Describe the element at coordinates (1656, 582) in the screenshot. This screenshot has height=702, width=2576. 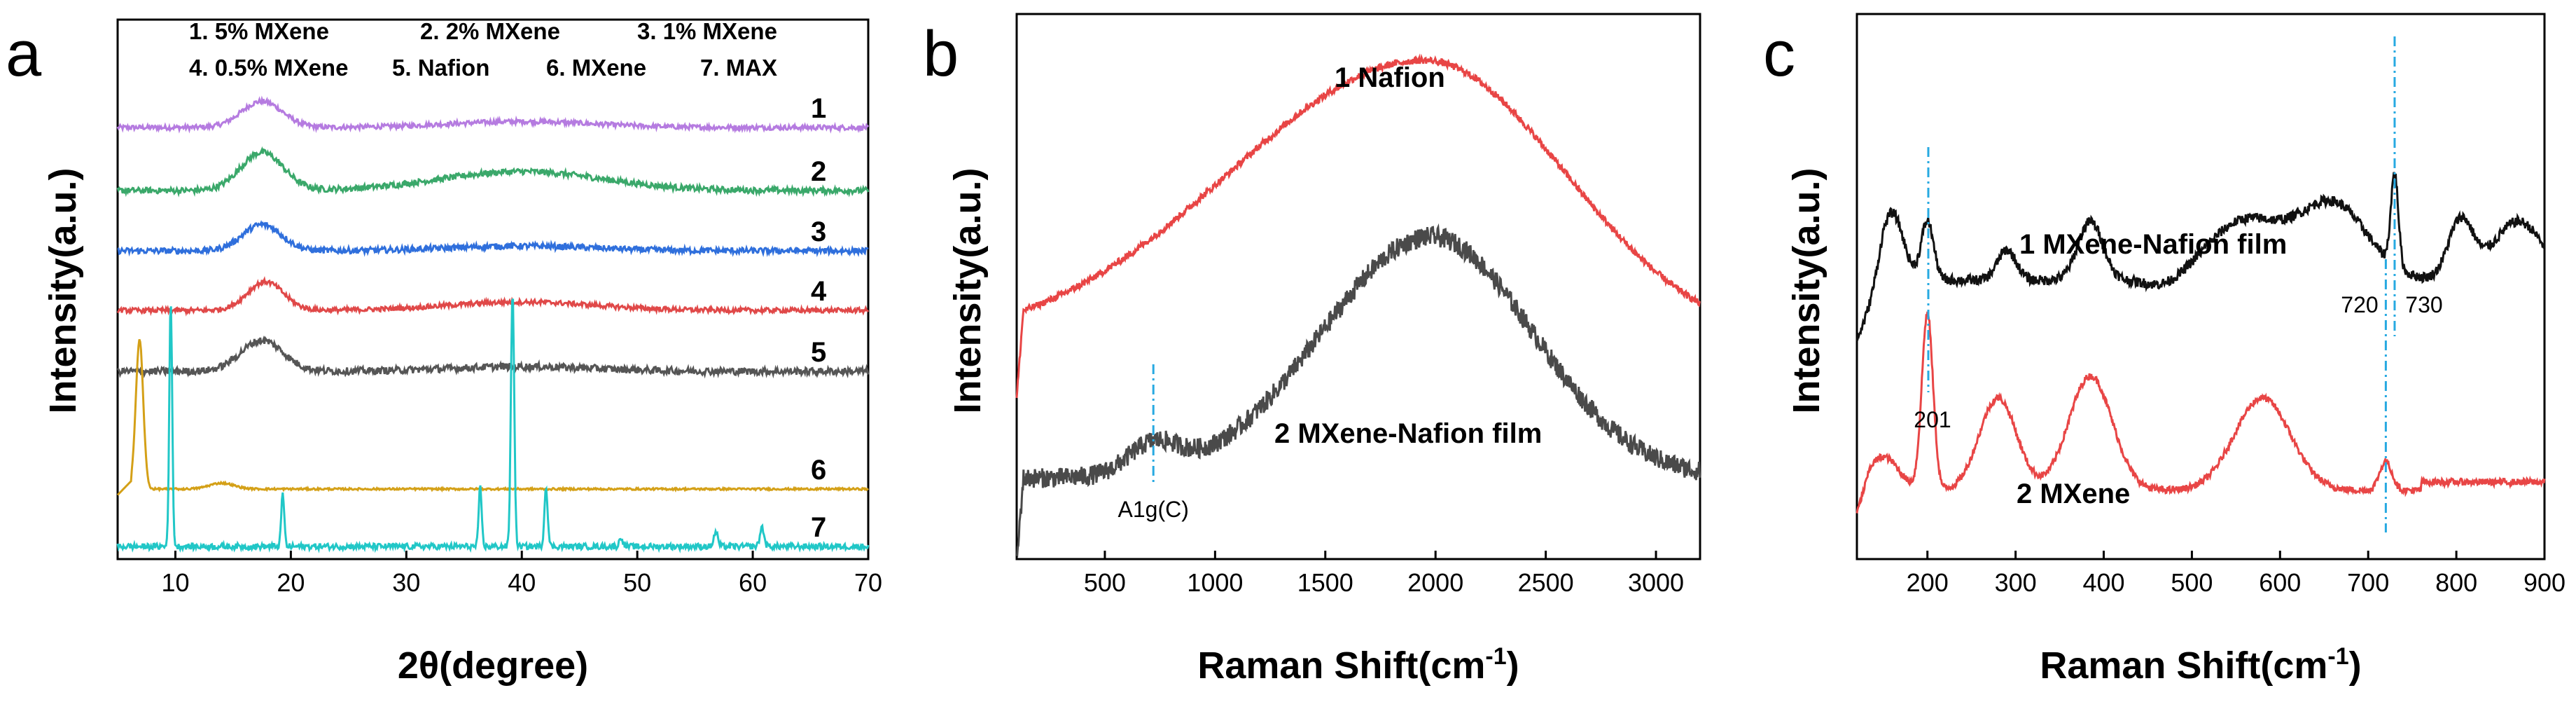
I see `x-tick-label-b-3000: 3000` at that location.